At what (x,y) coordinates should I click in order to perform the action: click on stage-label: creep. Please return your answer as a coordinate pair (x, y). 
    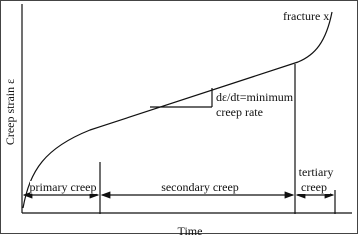
    Looking at the image, I should click on (314, 187).